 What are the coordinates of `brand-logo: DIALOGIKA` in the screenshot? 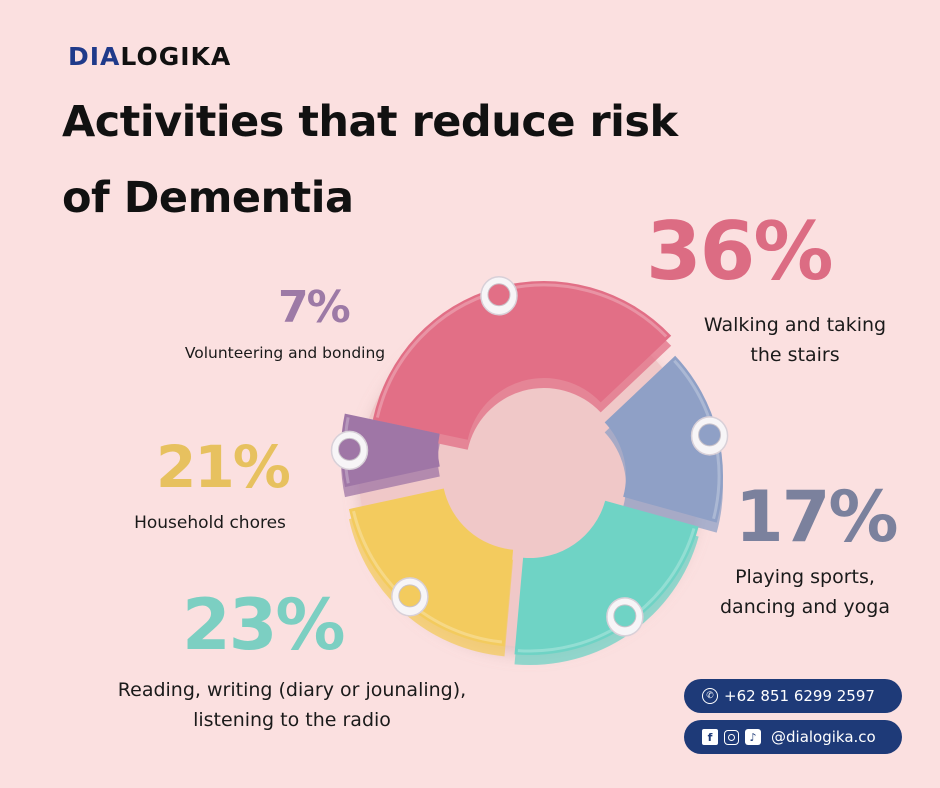 It's located at (150, 56).